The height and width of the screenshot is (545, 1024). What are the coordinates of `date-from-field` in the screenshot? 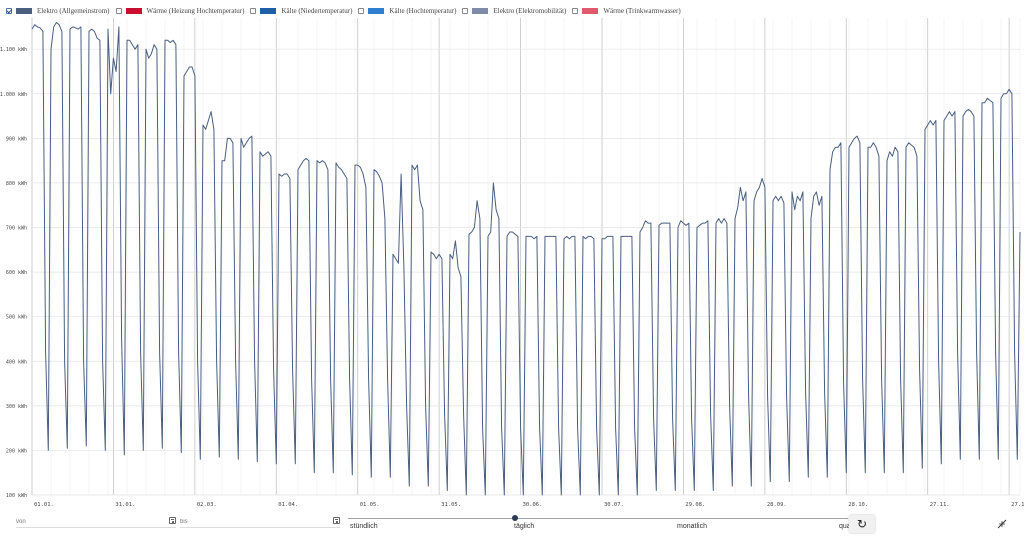 It's located at (96, 522).